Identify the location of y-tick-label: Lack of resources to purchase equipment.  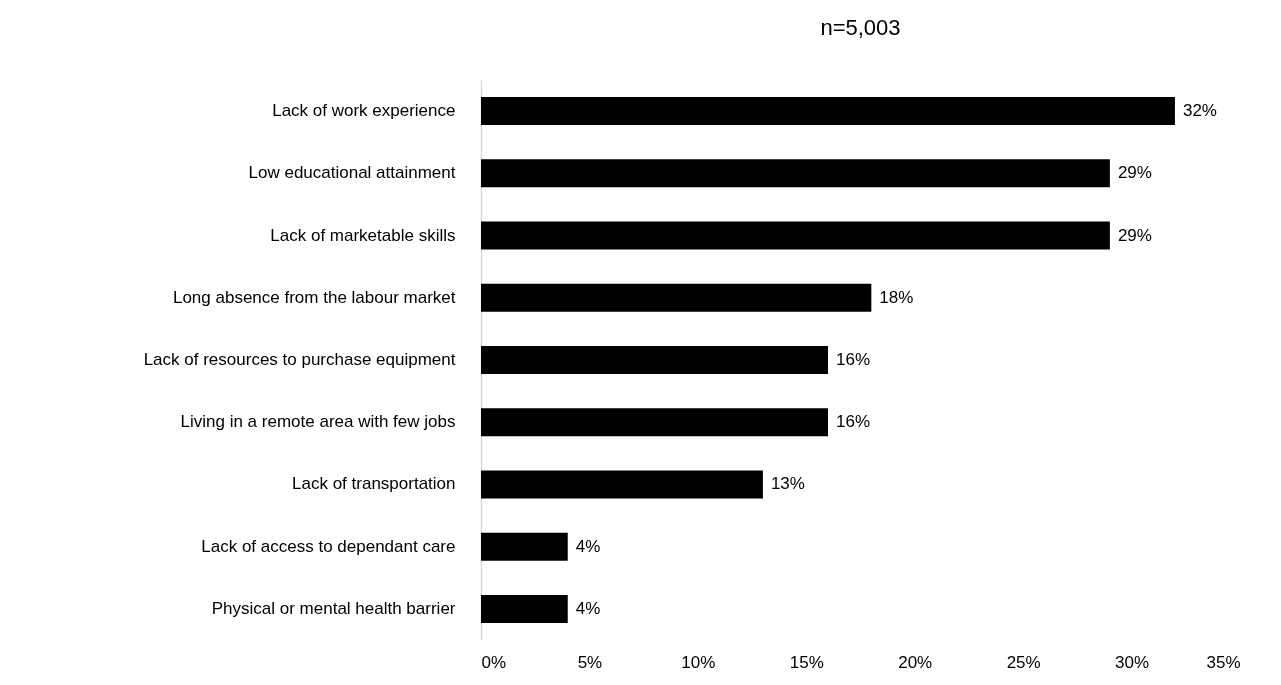
(299, 359).